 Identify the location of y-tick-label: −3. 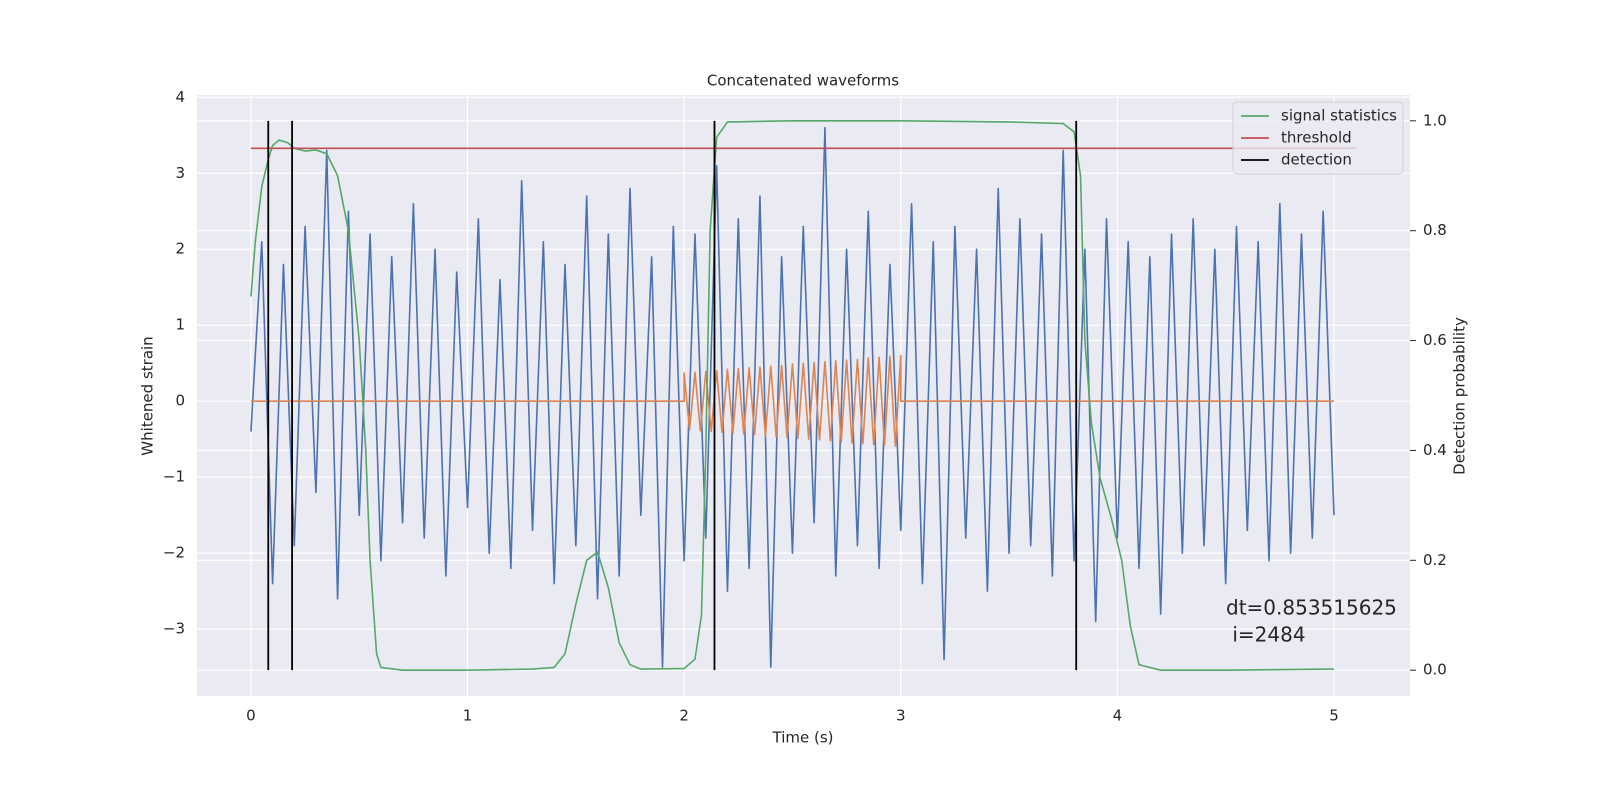
(174, 629).